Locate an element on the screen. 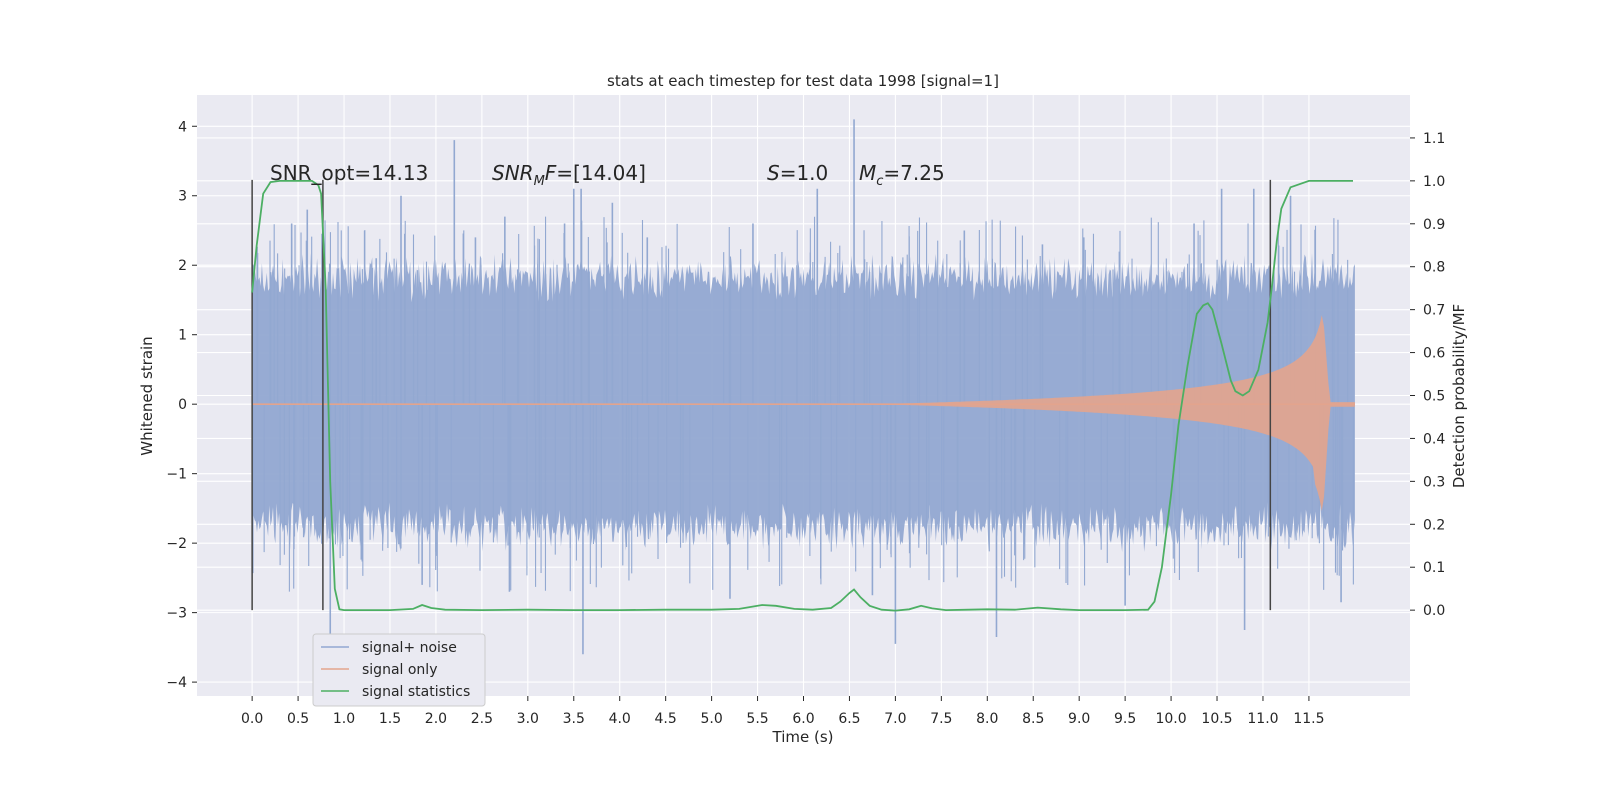  x-tick-label-11-5: 11.5 is located at coordinates (1308, 719).